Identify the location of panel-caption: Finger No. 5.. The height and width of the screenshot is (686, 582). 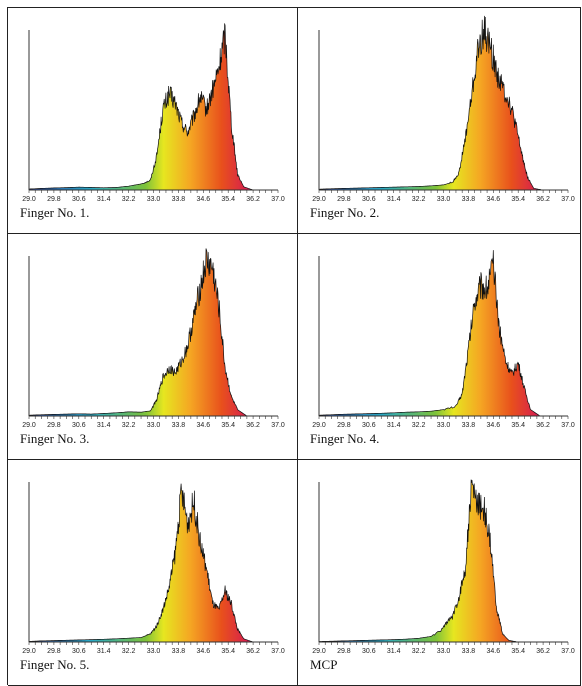
(55, 664).